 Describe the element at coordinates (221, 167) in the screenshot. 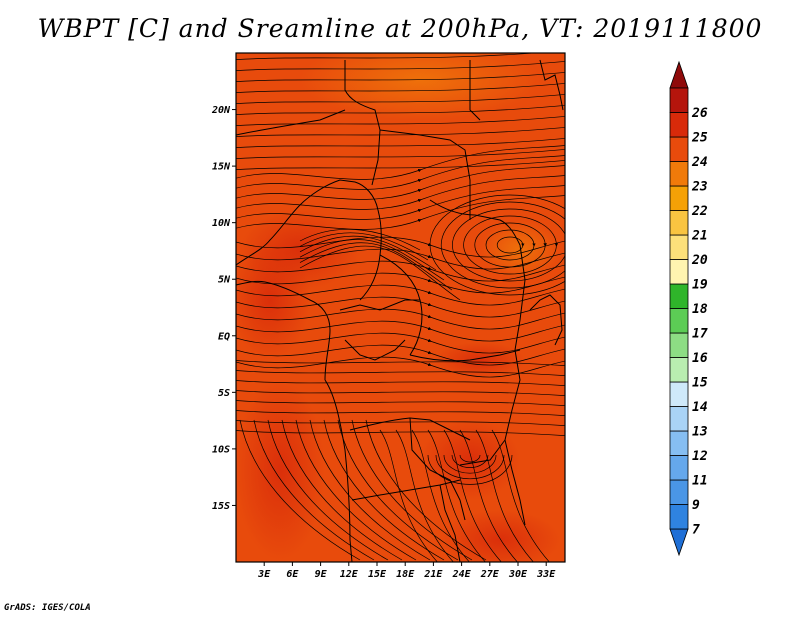

I see `lat-tick-label: 15N` at that location.